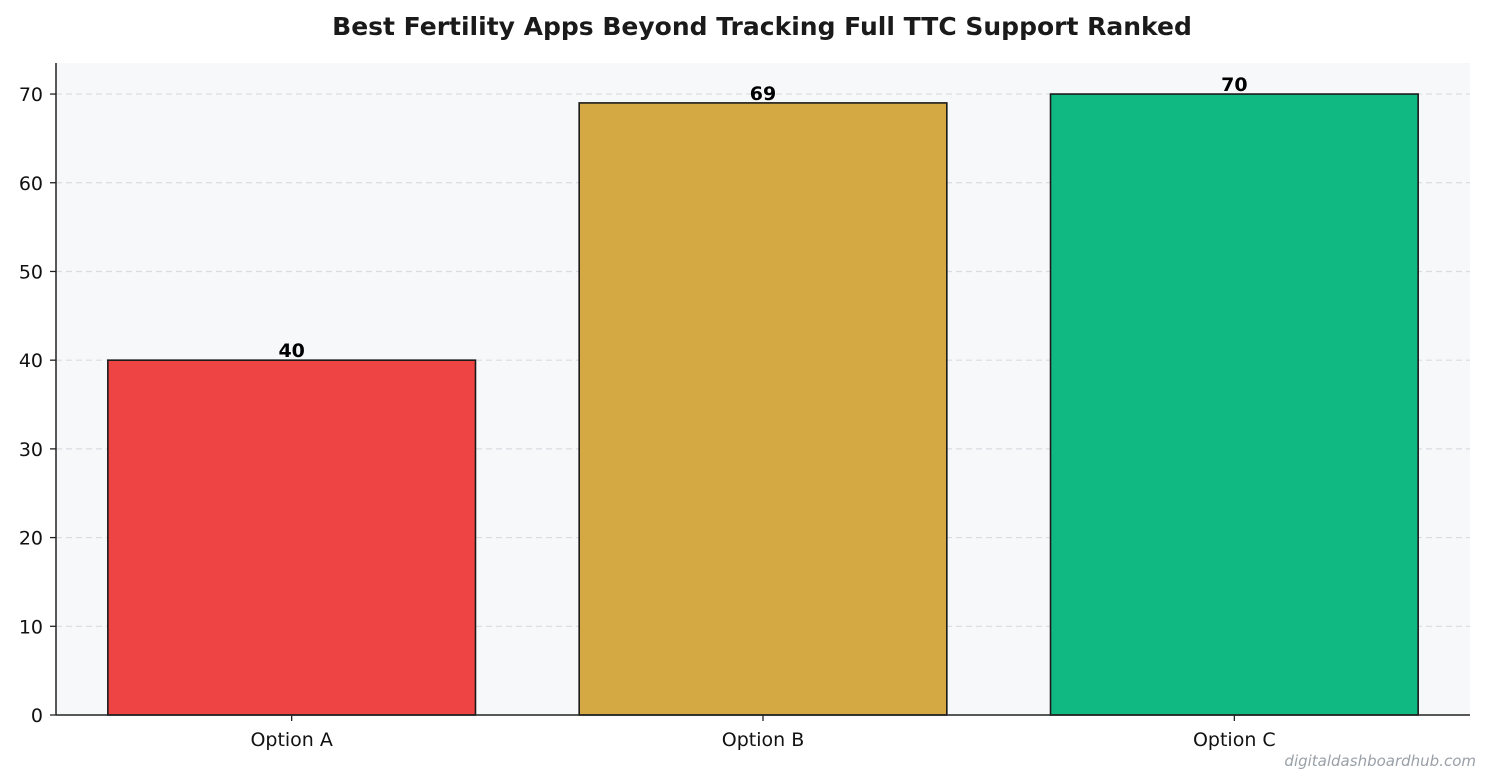 The image size is (1492, 783). I want to click on y-tick-label: 10, so click(31, 627).